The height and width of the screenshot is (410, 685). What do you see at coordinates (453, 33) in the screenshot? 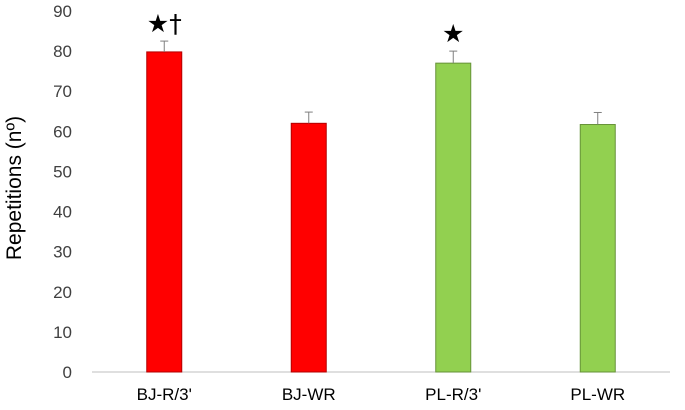
I see `significance-marker-3: ★` at bounding box center [453, 33].